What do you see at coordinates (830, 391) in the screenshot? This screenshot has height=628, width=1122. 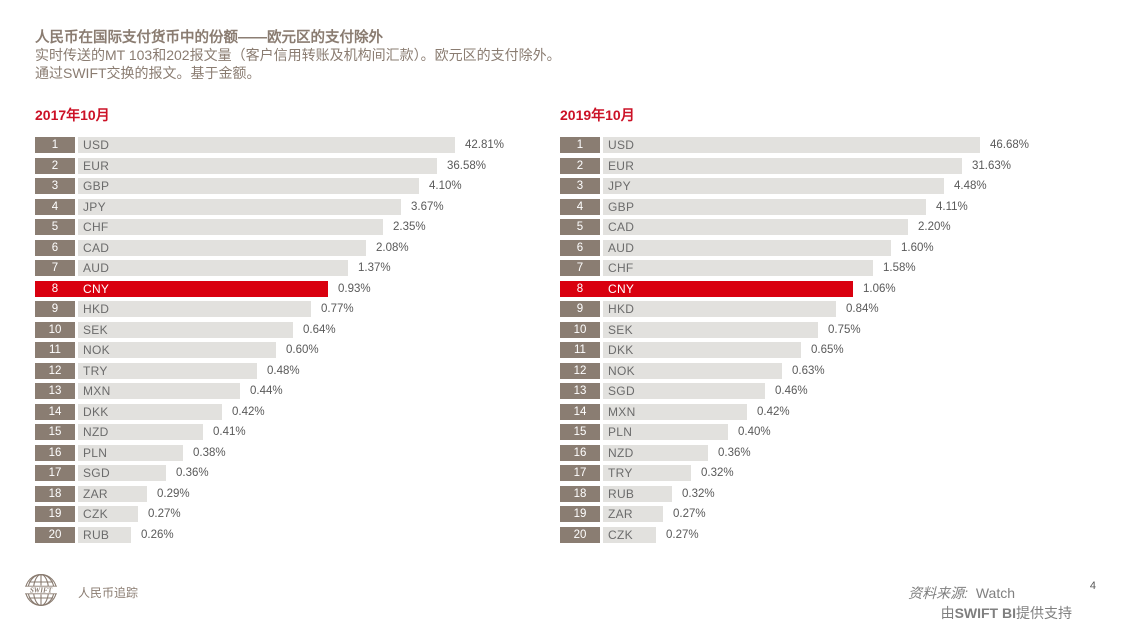 I see `chart-row: 13 SGD 0.46%` at bounding box center [830, 391].